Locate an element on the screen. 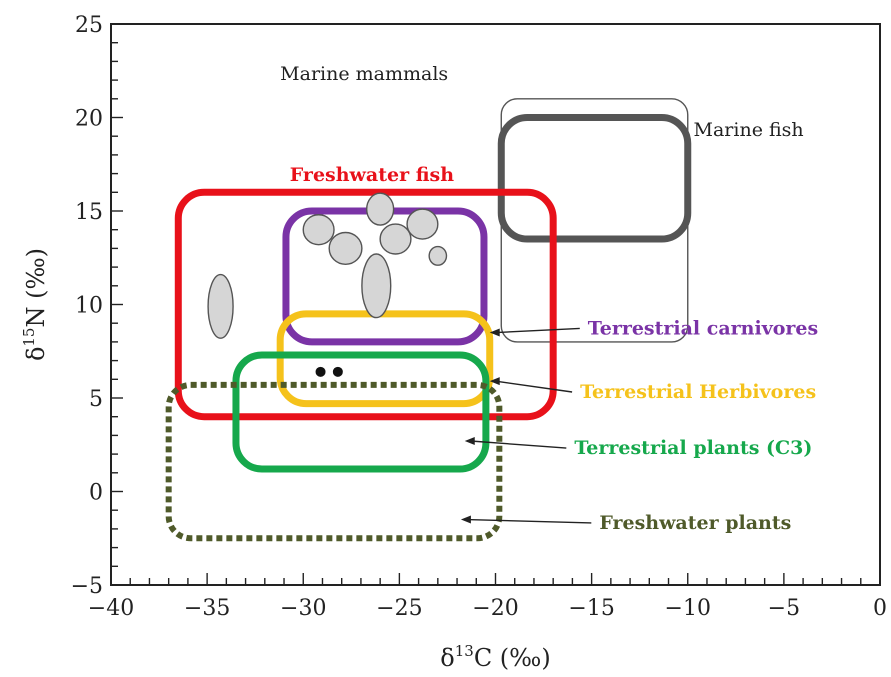  annotation-terrestrial-herbivores: Terrestrial Herbivores is located at coordinates (698, 392).